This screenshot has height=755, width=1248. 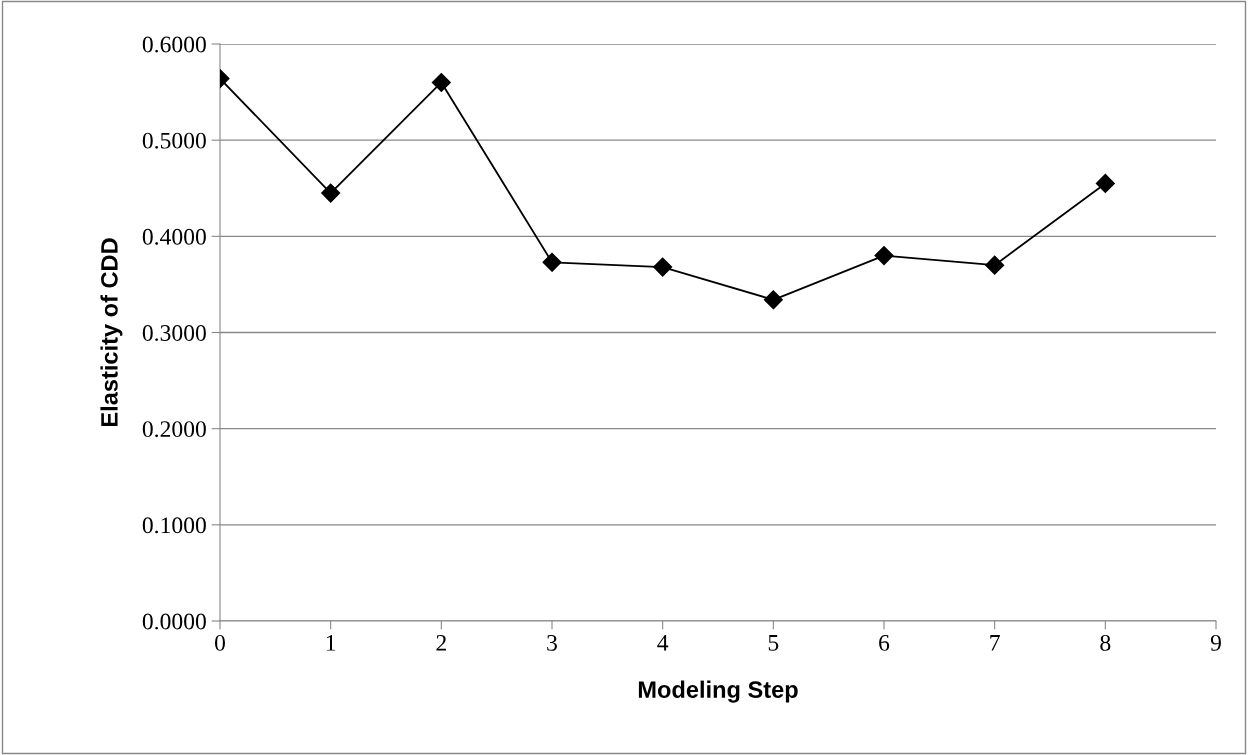 What do you see at coordinates (174, 621) in the screenshot?
I see `y-tick-label: 0.0000` at bounding box center [174, 621].